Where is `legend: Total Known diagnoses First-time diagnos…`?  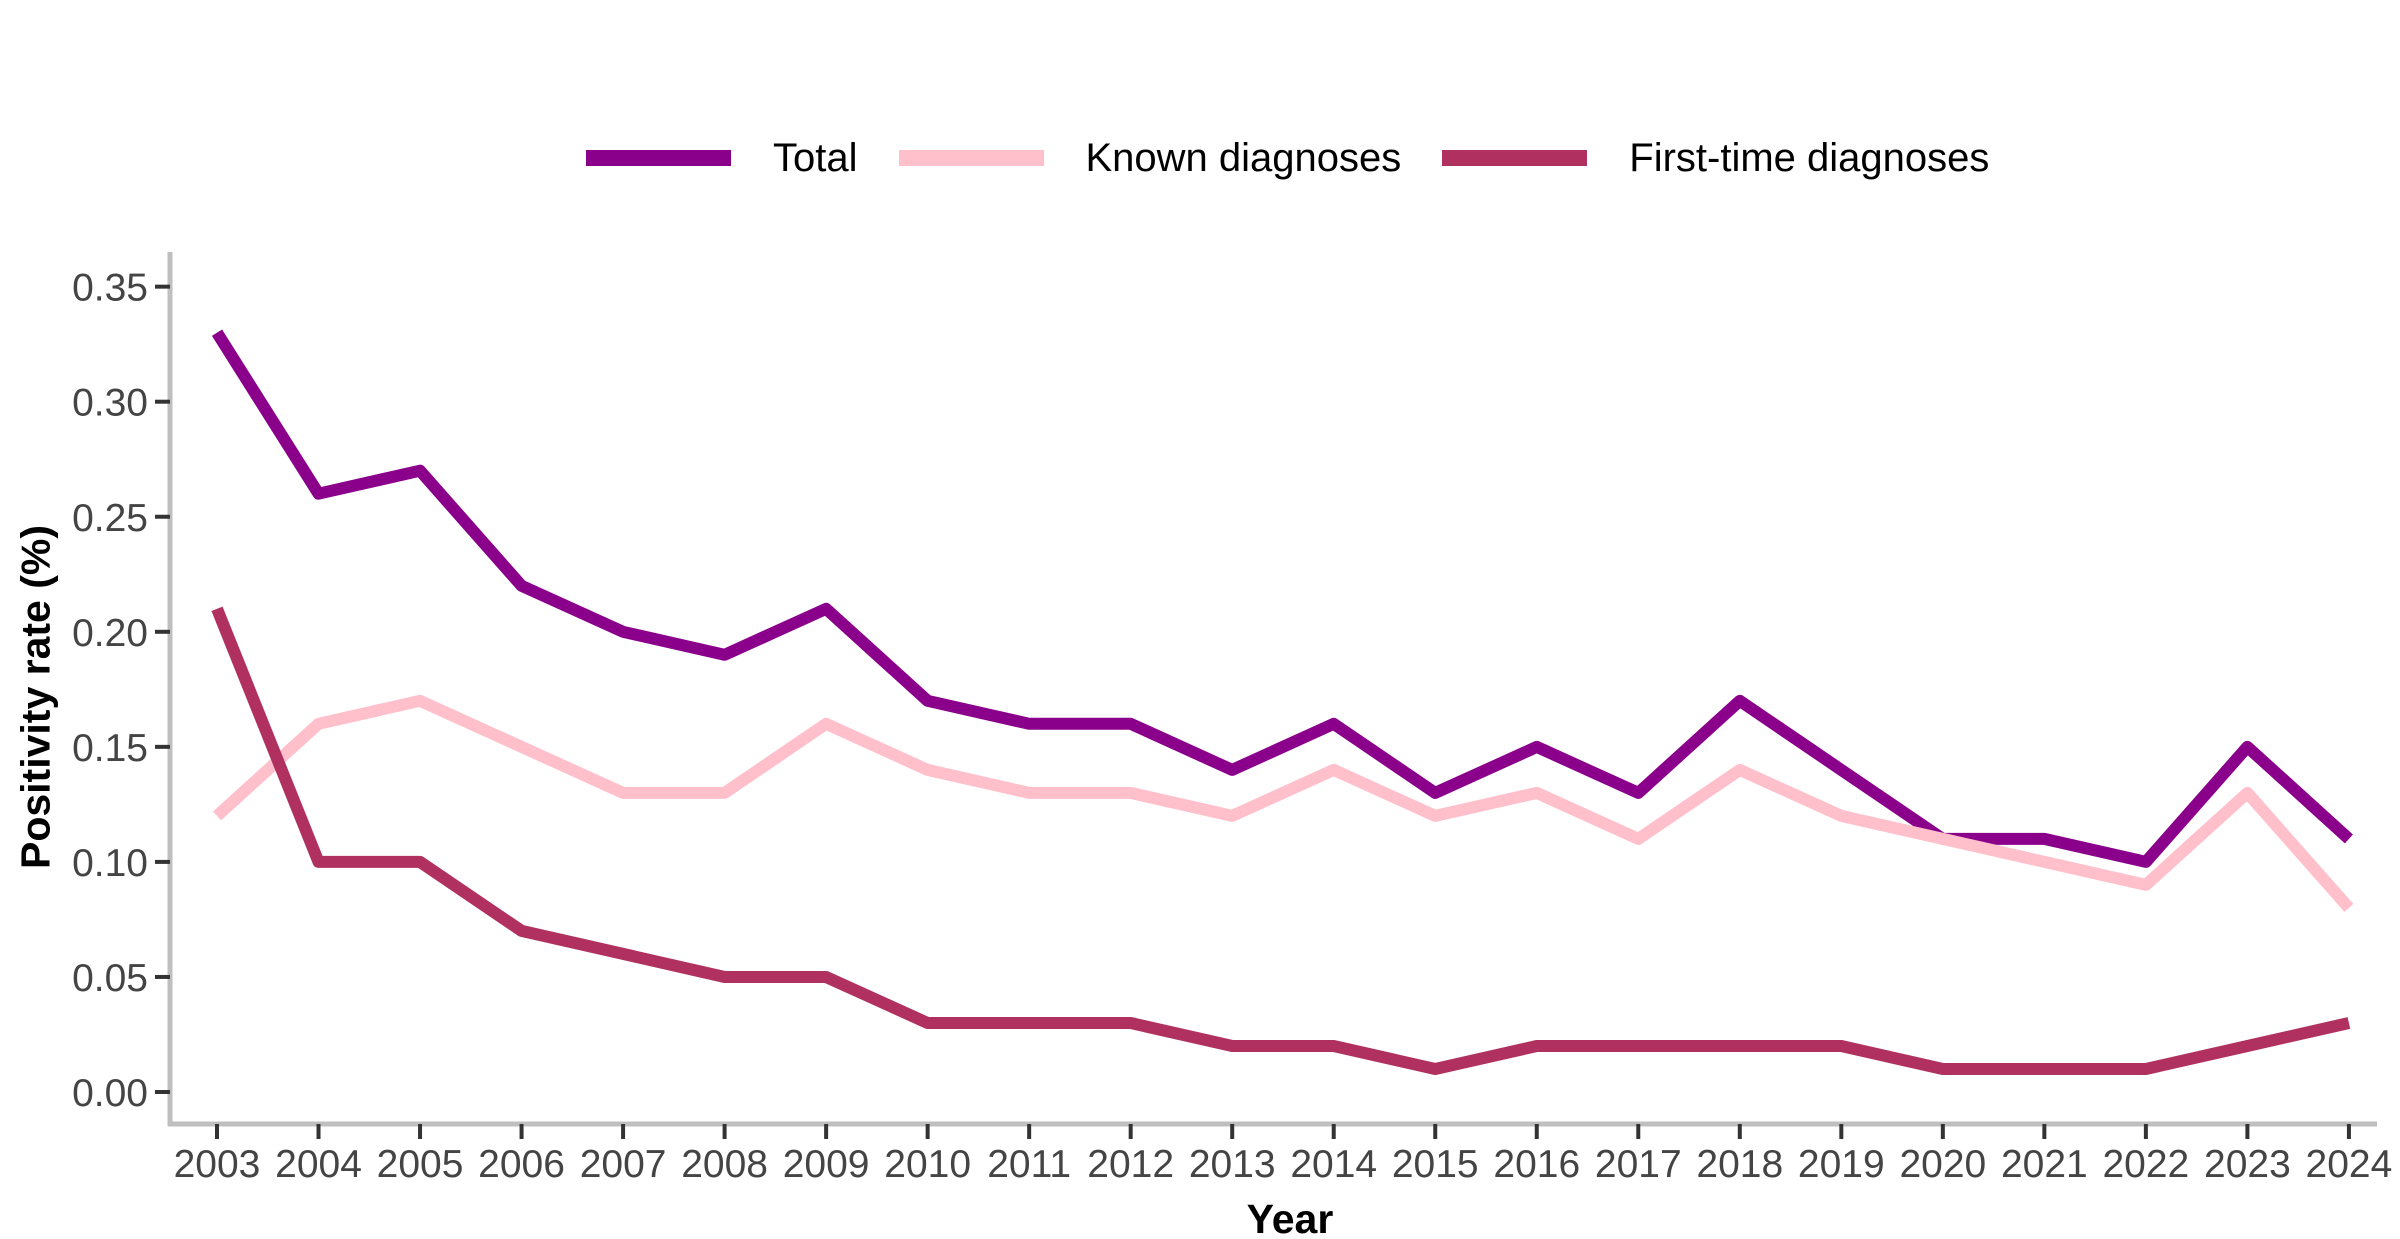 legend: Total Known diagnoses First-time diagnos… is located at coordinates (1287, 158).